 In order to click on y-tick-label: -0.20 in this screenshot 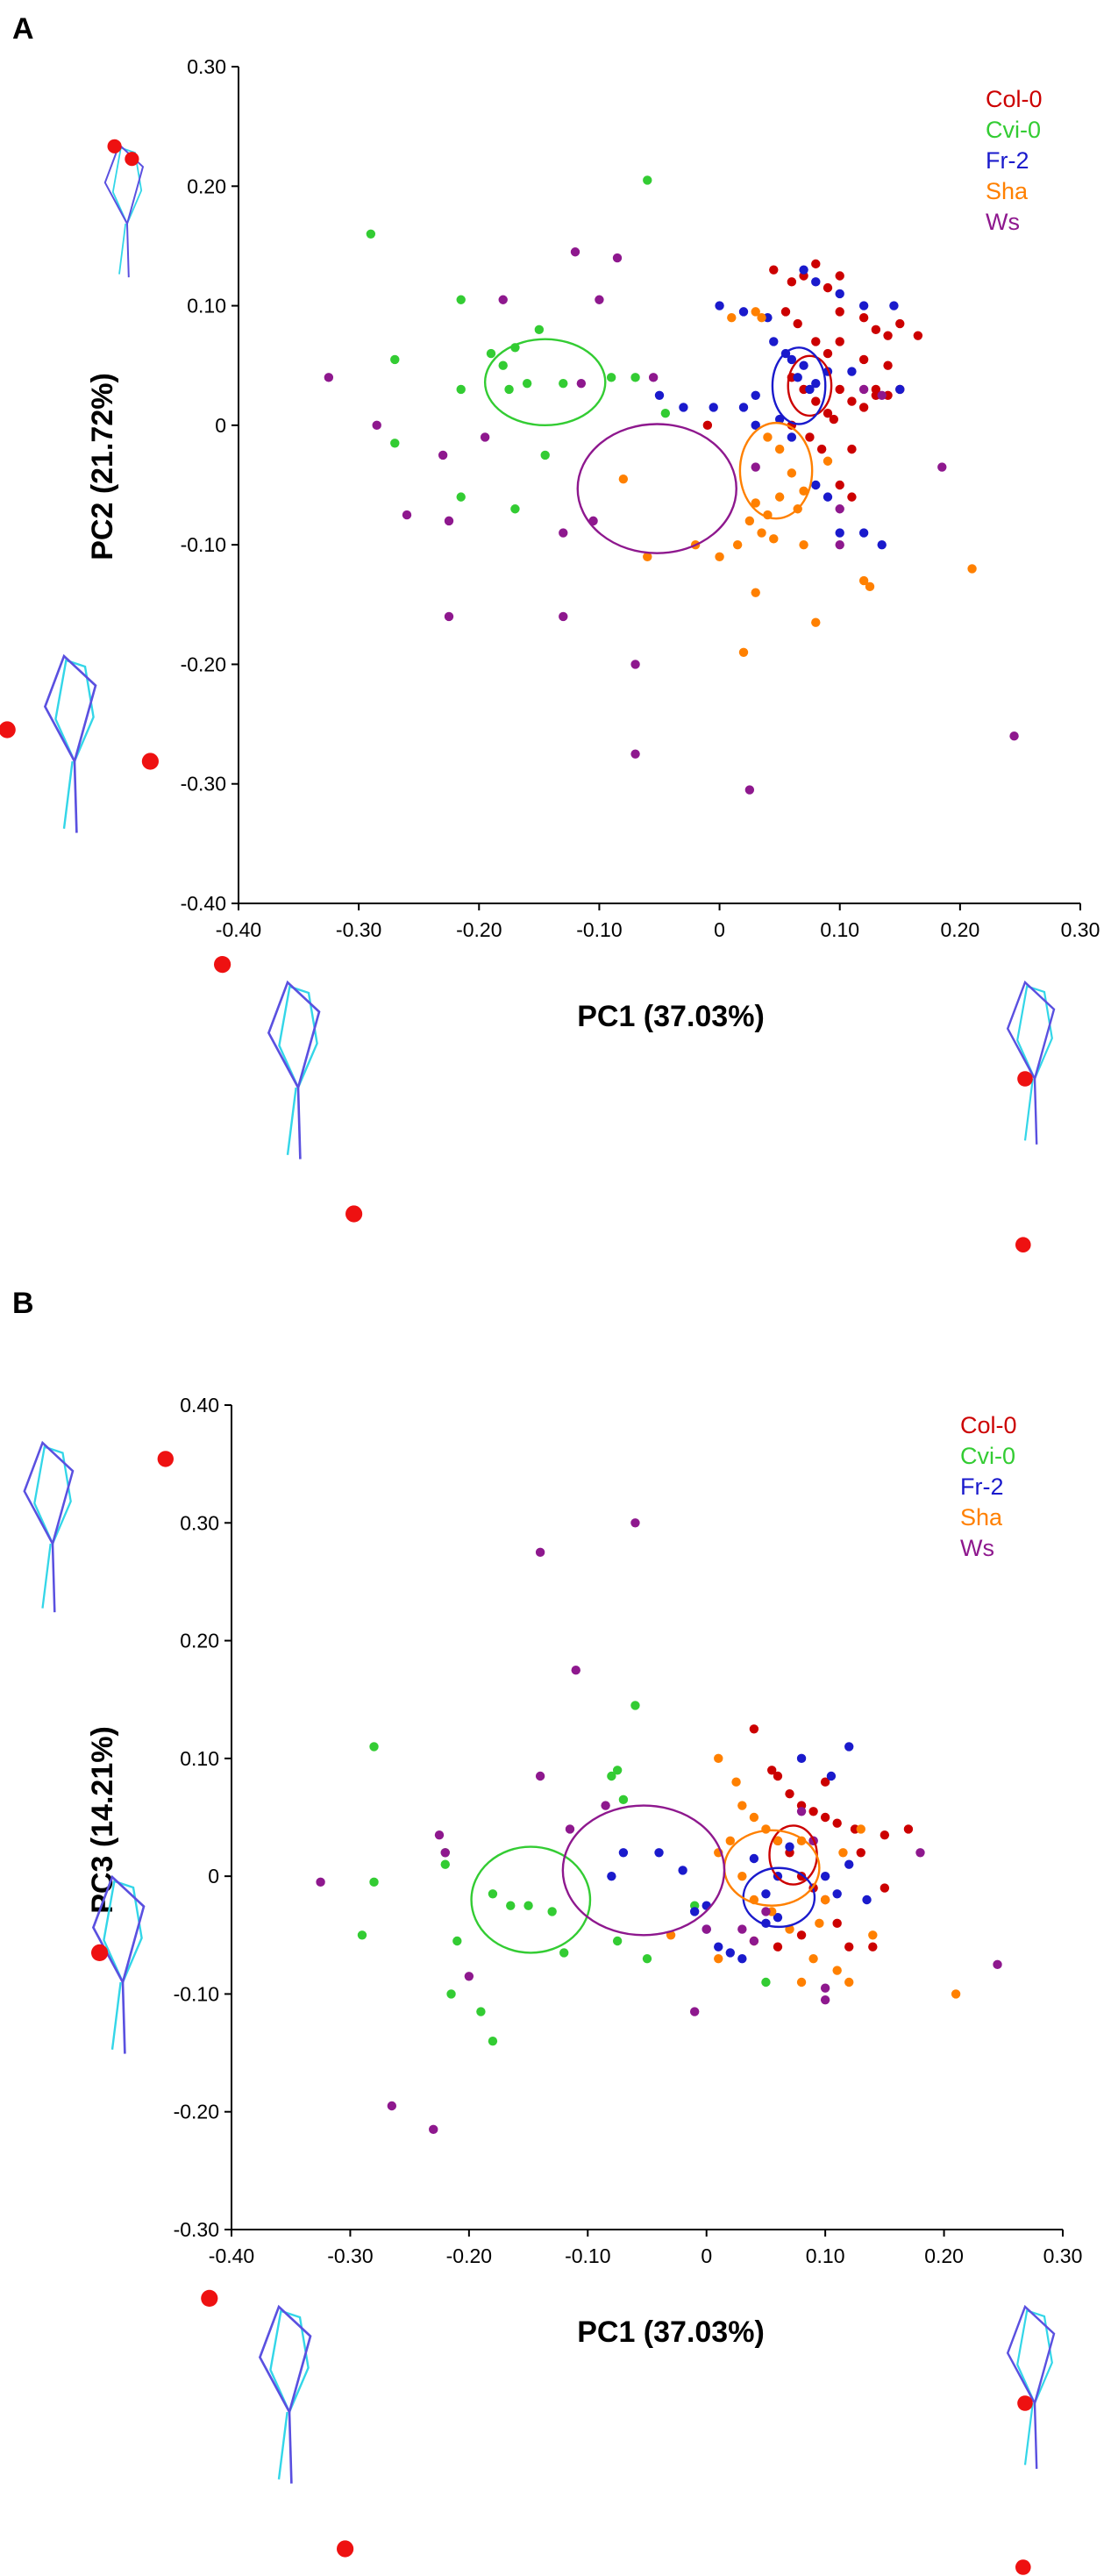, I will do `click(196, 2112)`.